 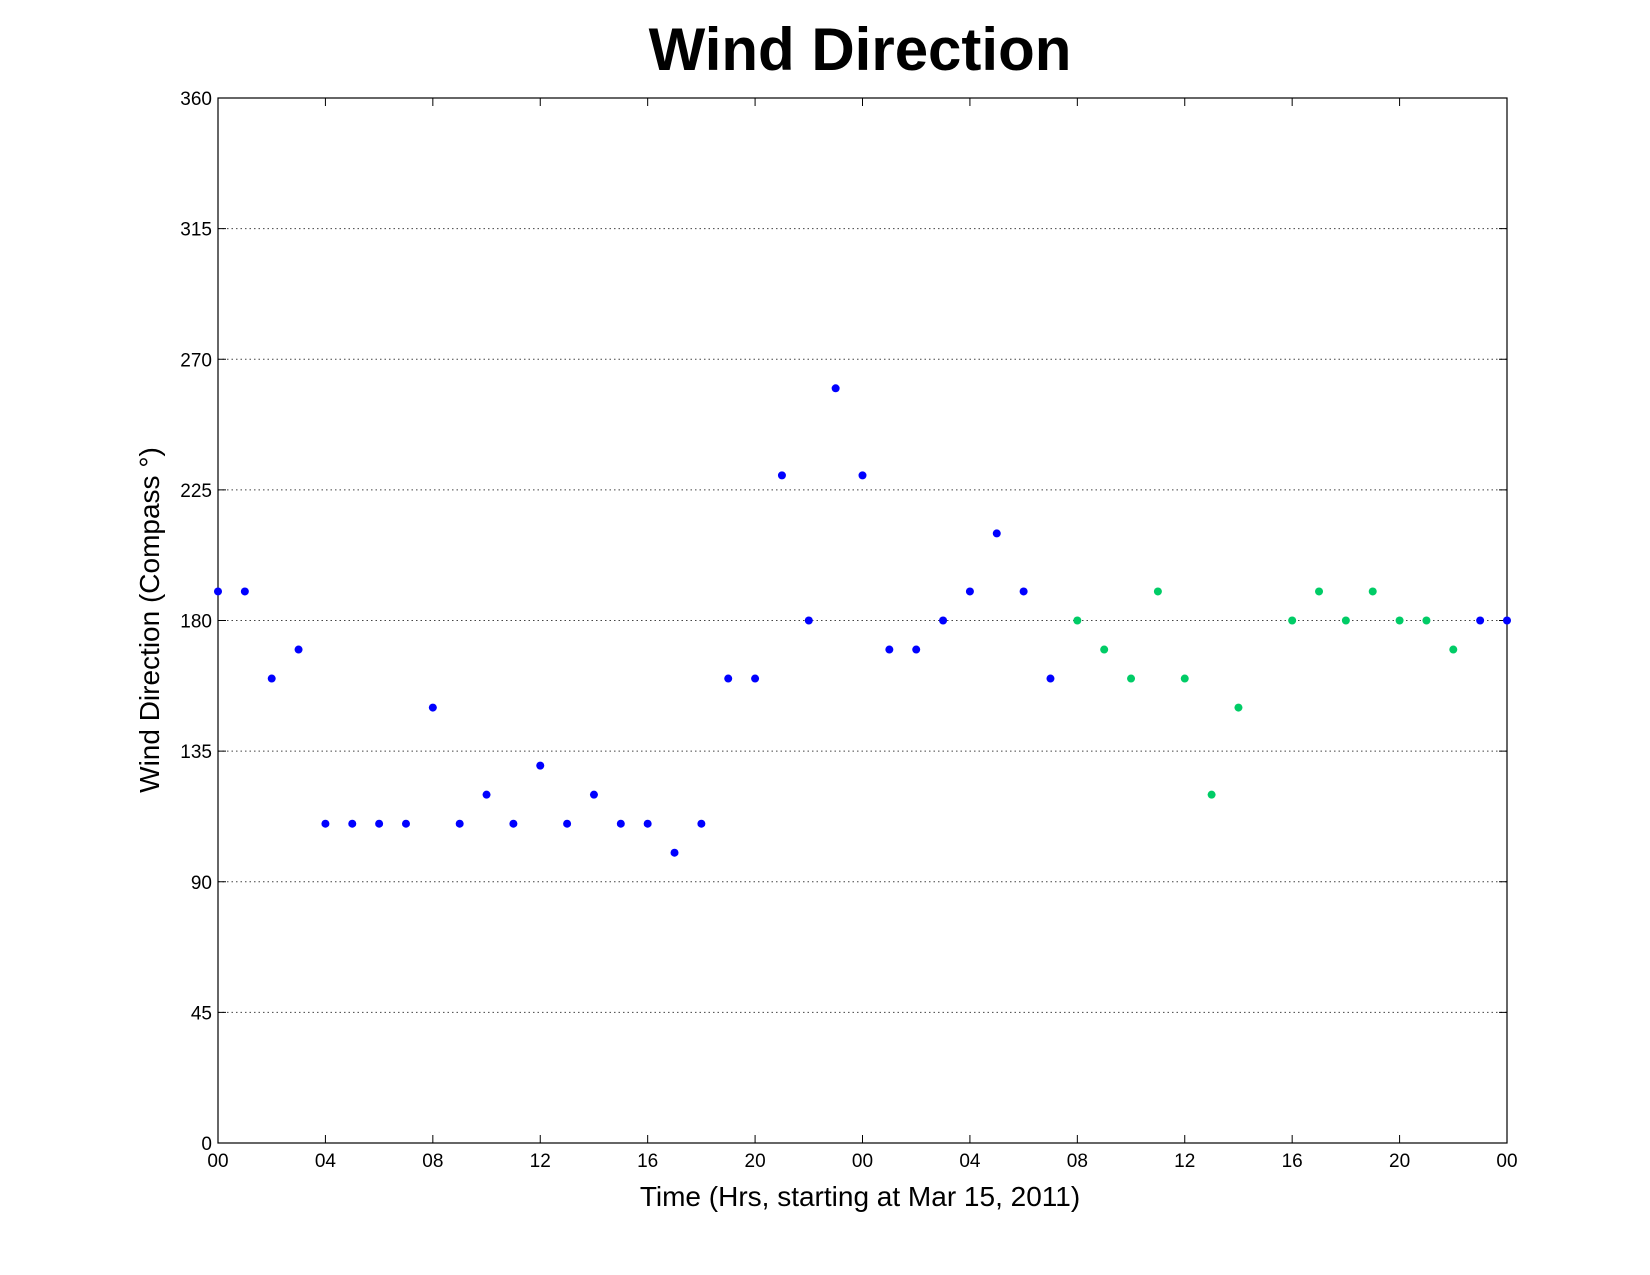 What do you see at coordinates (149, 620) in the screenshot?
I see `y-axis-label: Wind Direction (Compass °)` at bounding box center [149, 620].